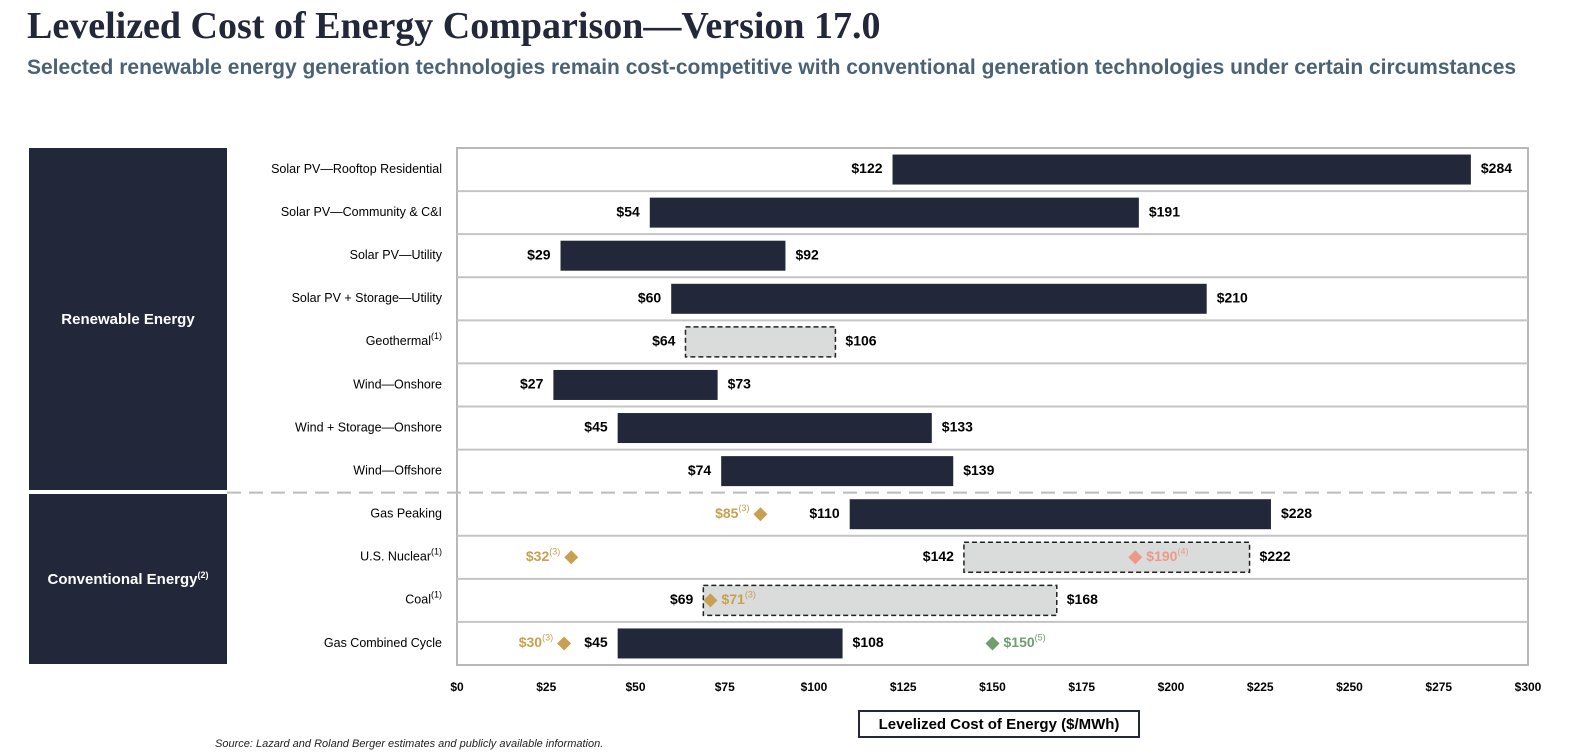  Describe the element at coordinates (664, 341) in the screenshot. I see `bar-low-label: $64` at that location.